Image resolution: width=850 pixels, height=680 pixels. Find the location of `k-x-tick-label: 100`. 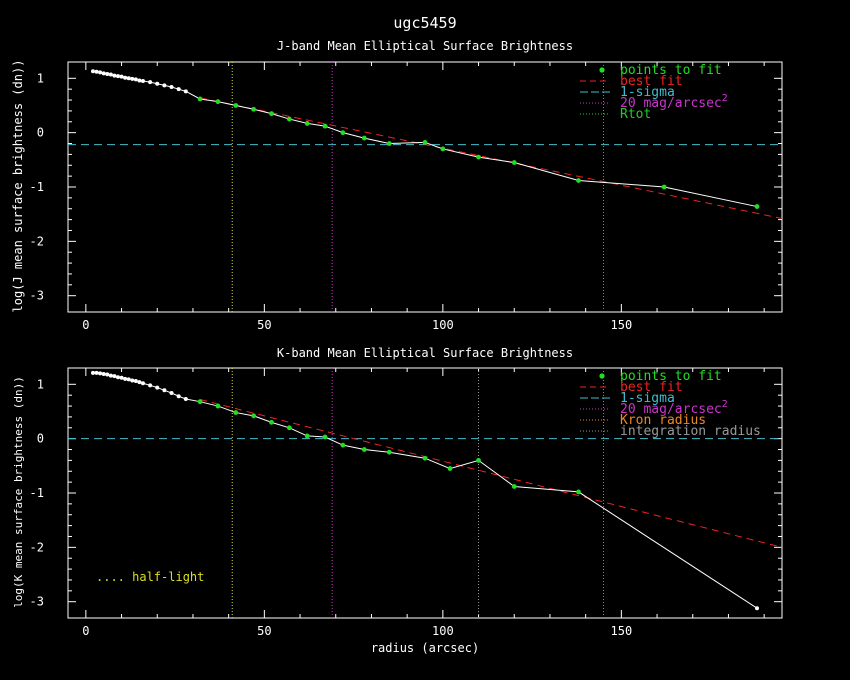

k-x-tick-label: 100 is located at coordinates (443, 631).